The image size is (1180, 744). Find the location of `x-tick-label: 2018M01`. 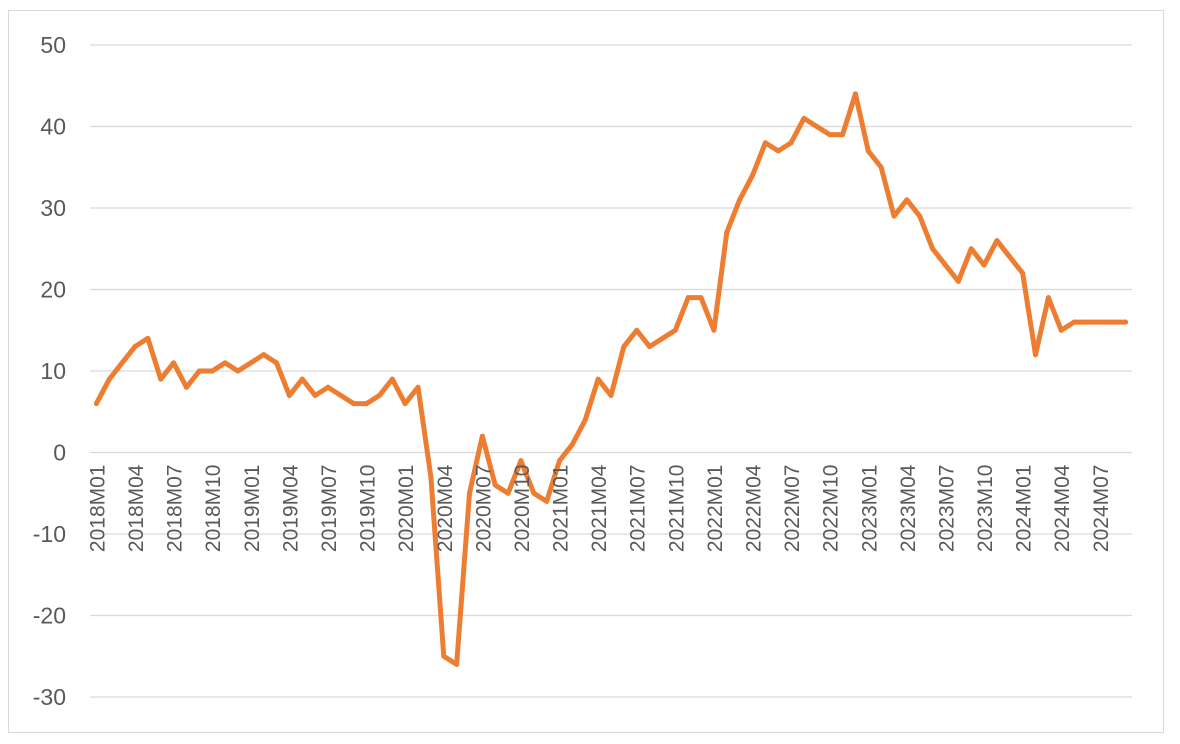

x-tick-label: 2018M01 is located at coordinates (97, 509).